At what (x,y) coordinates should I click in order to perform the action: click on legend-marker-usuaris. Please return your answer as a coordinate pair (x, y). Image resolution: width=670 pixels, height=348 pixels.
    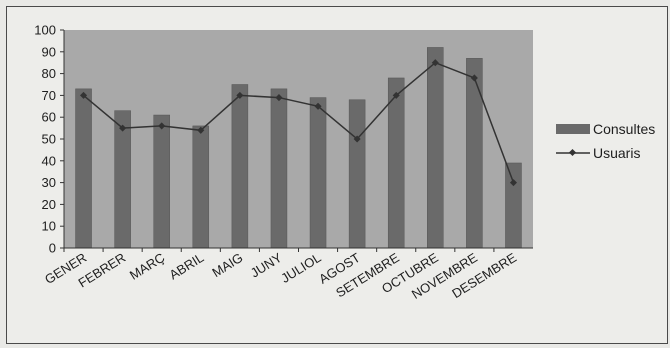
    Looking at the image, I should click on (572, 152).